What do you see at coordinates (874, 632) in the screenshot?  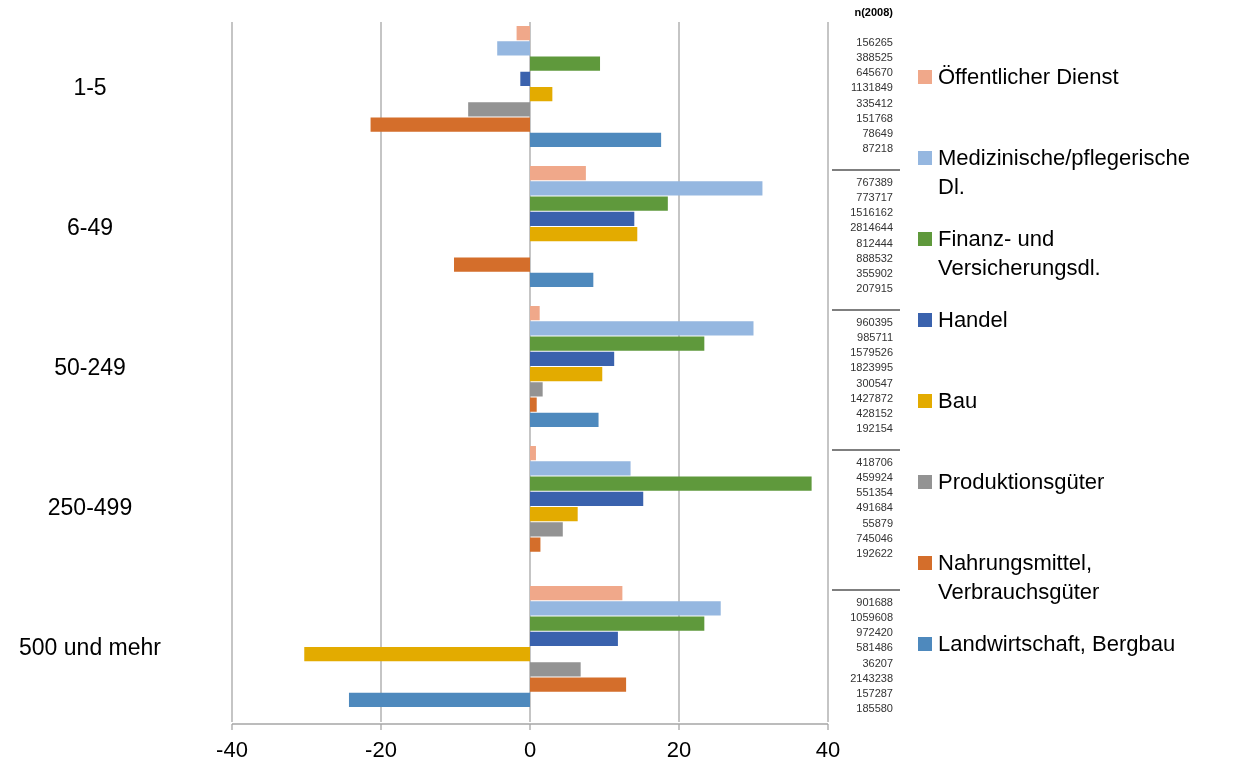 I see `text: 972420` at bounding box center [874, 632].